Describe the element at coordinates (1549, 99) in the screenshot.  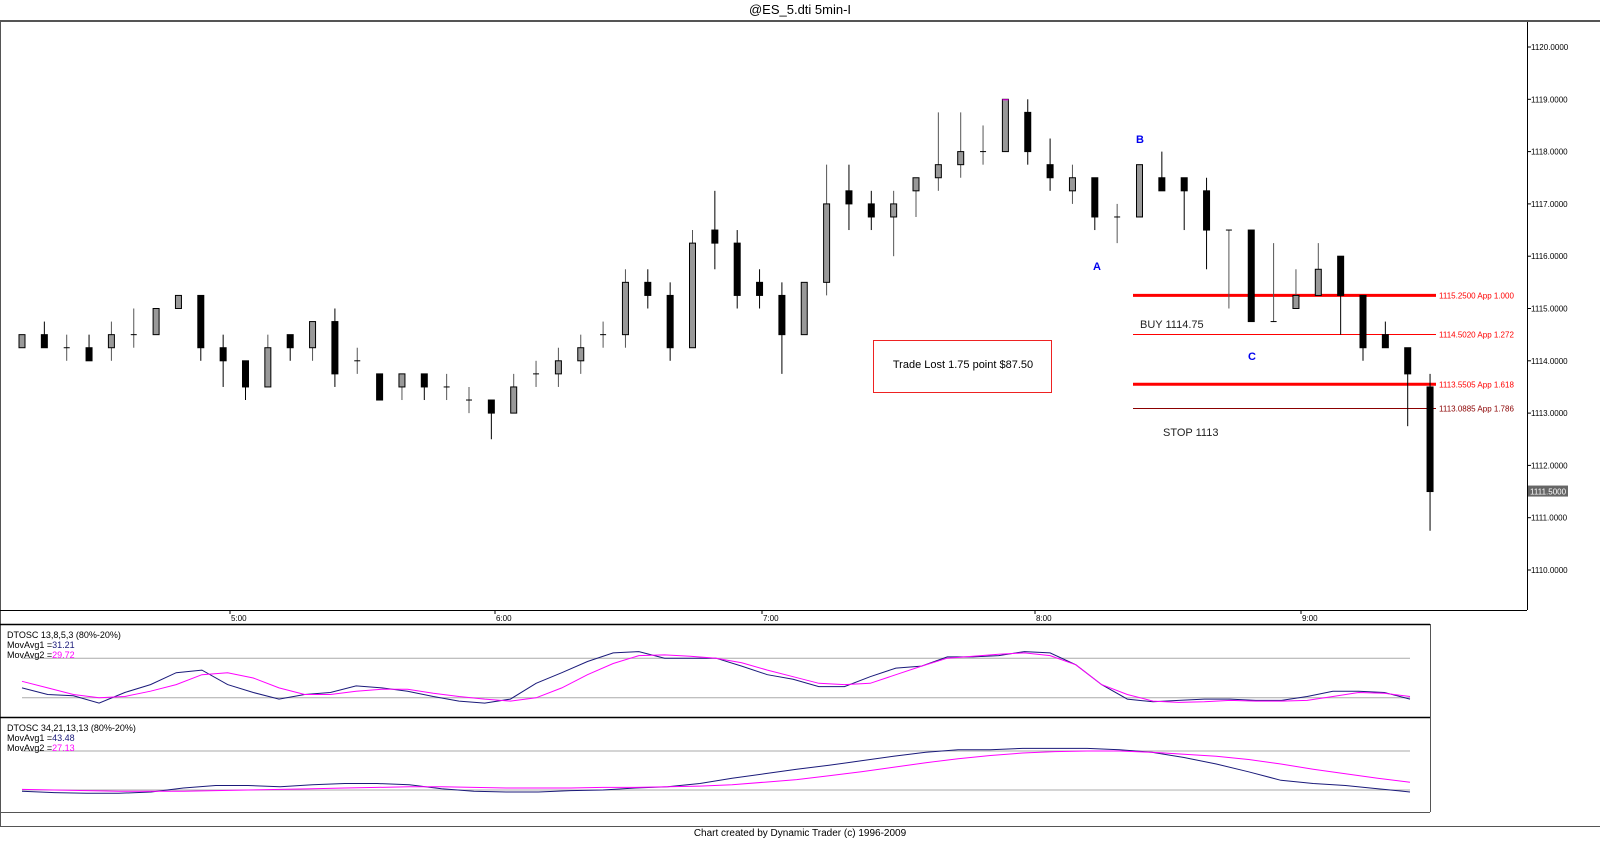
I see `price-tick-label: 1119.0000` at that location.